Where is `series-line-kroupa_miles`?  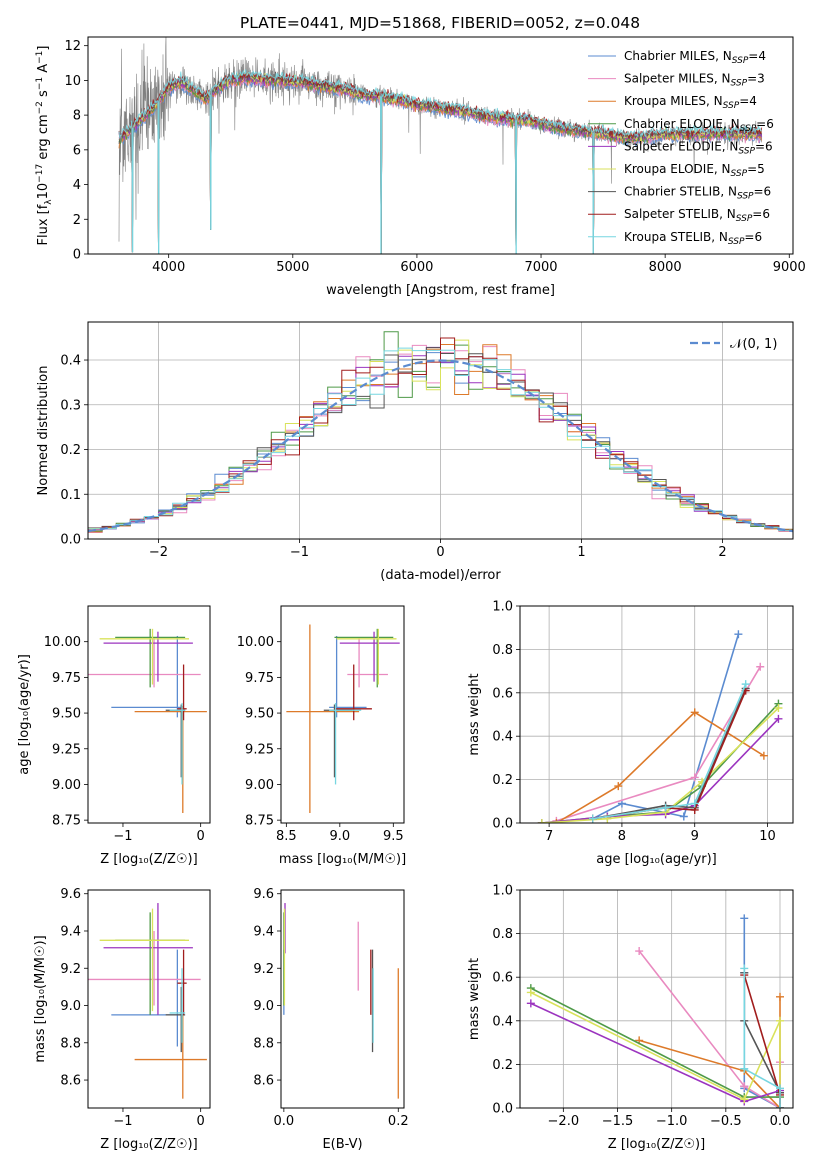 series-line-kroupa_miles is located at coordinates (660, 767).